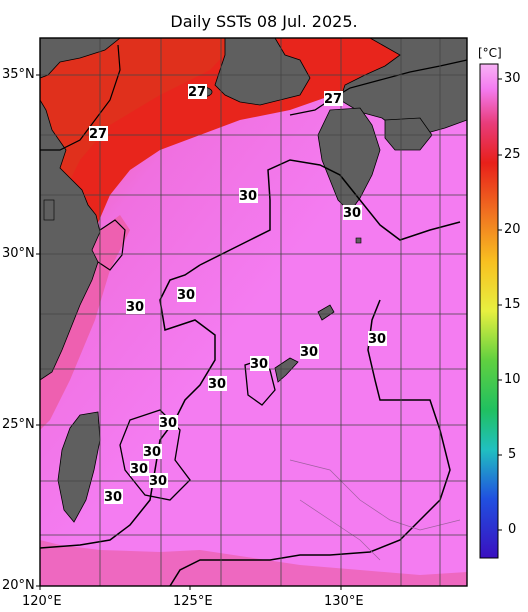 The image size is (528, 612). What do you see at coordinates (262, 71) in the screenshot?
I see `korea-landmass` at bounding box center [262, 71].